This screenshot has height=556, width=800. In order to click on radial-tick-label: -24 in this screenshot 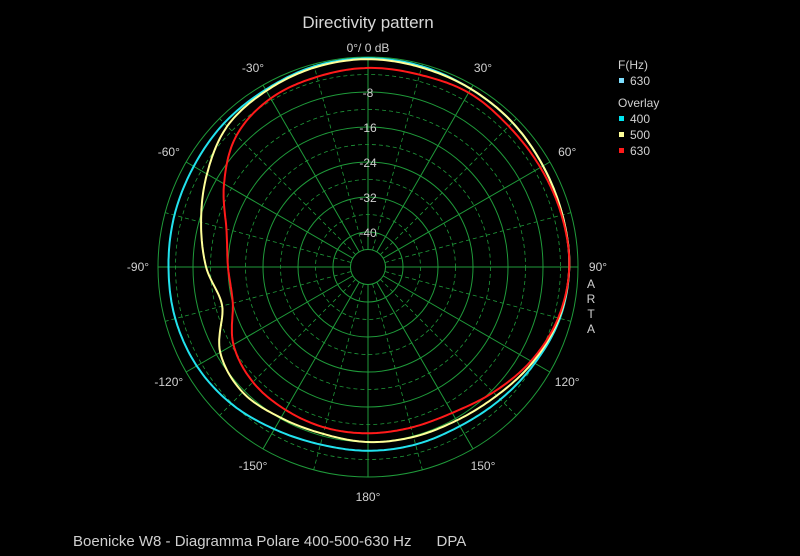, I will do `click(368, 163)`.